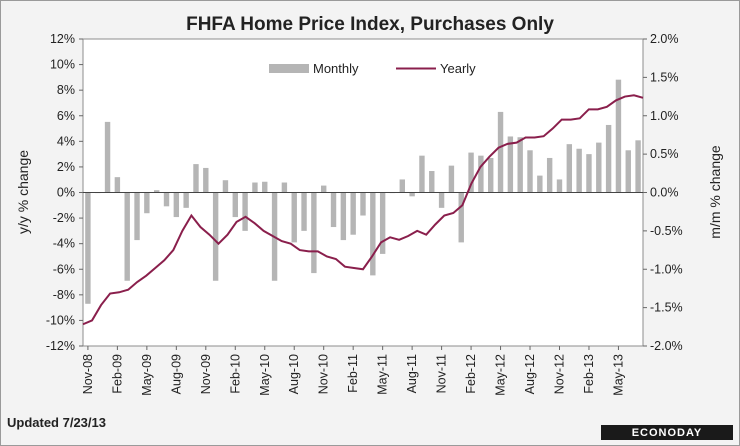 This screenshot has height=446, width=740. Describe the element at coordinates (289, 68) in the screenshot. I see `legend-monthly-swatch` at that location.